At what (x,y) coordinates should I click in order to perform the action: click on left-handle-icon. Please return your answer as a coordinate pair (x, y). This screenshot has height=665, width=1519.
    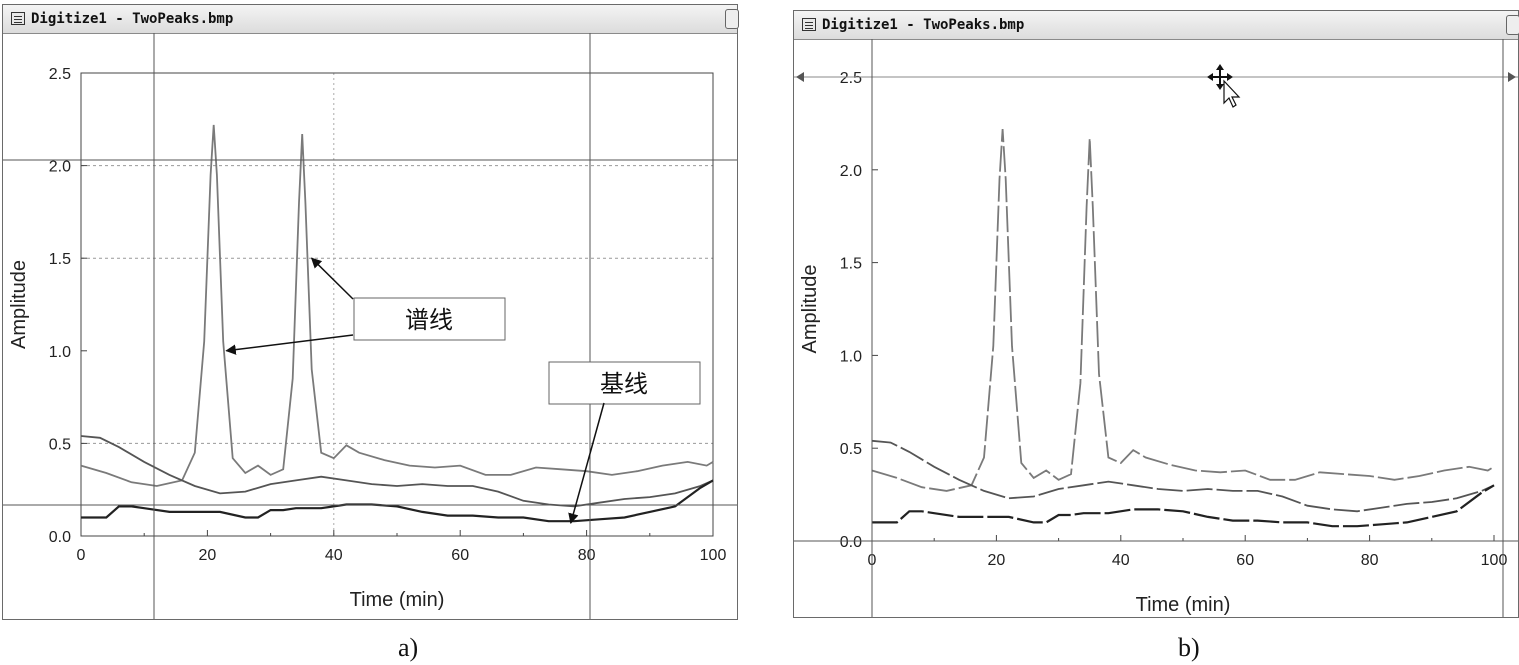
    Looking at the image, I should click on (800, 77).